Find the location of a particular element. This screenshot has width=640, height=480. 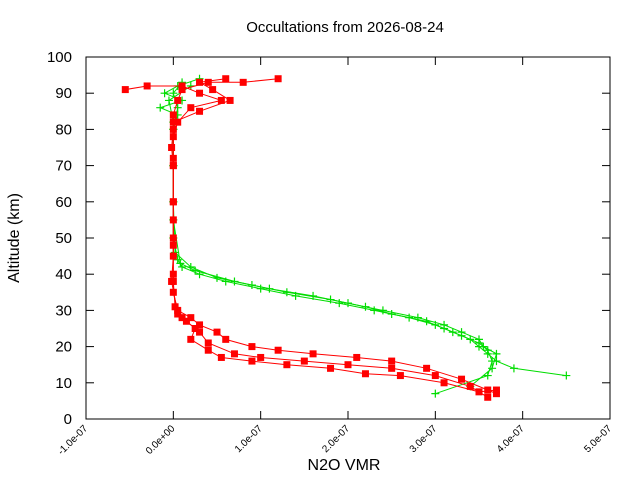

x-tick-label: 1.0e-07 is located at coordinates (249, 439).